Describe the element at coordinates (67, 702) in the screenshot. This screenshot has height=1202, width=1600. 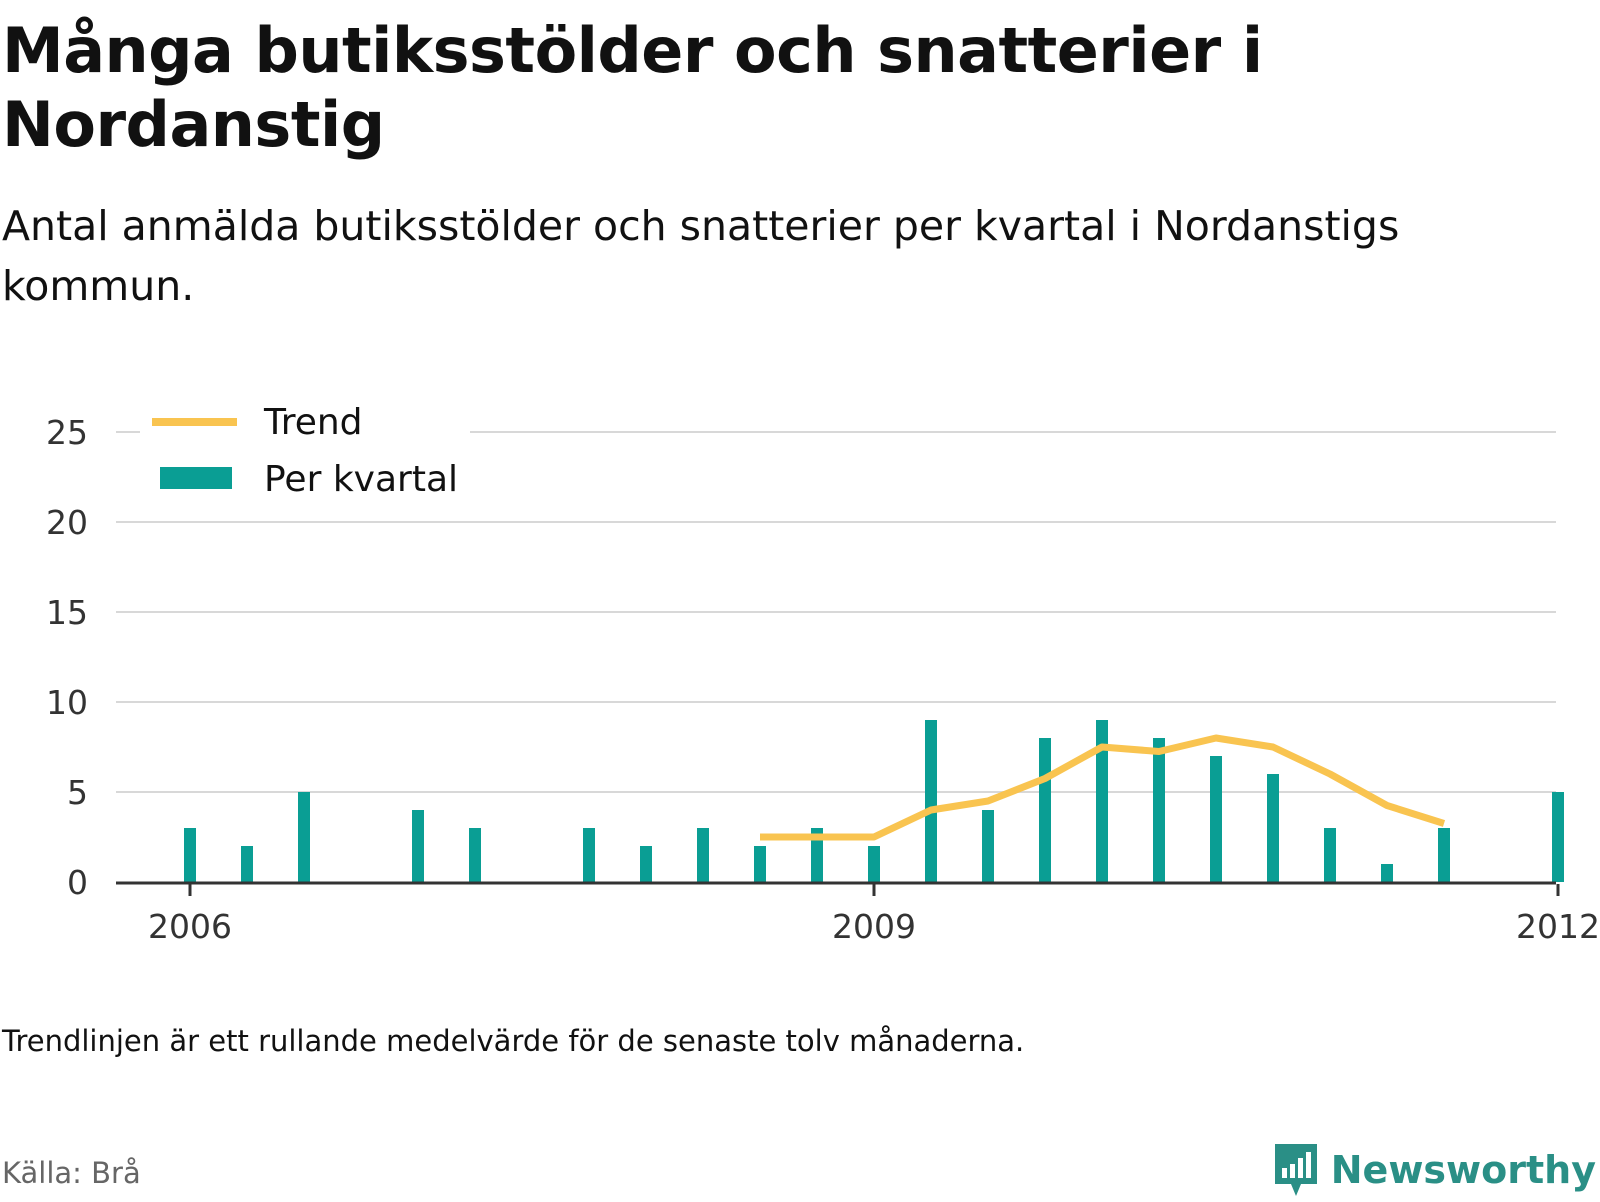
I see `y-tick-label: 10` at that location.